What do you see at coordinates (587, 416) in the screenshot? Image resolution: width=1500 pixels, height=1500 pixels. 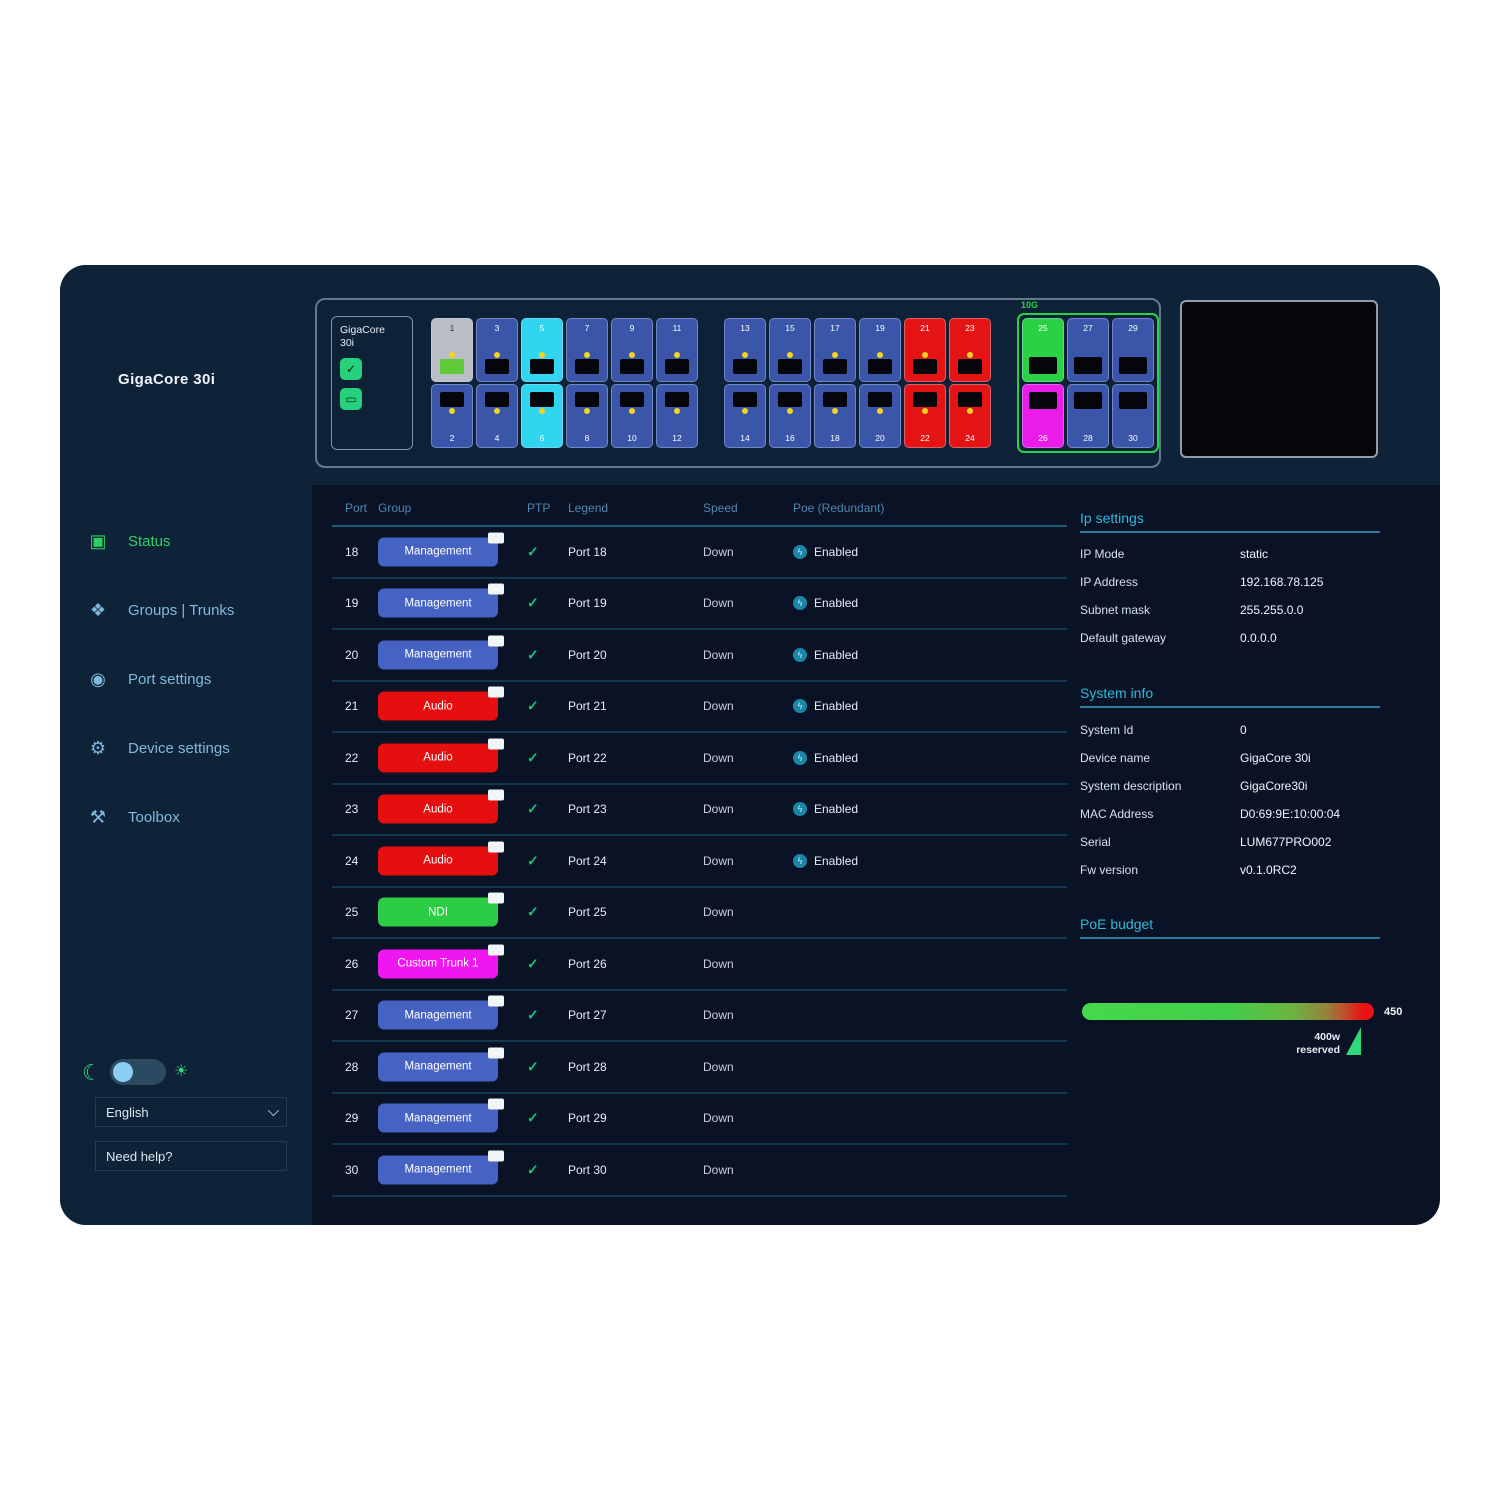 I see `port-8: 8` at bounding box center [587, 416].